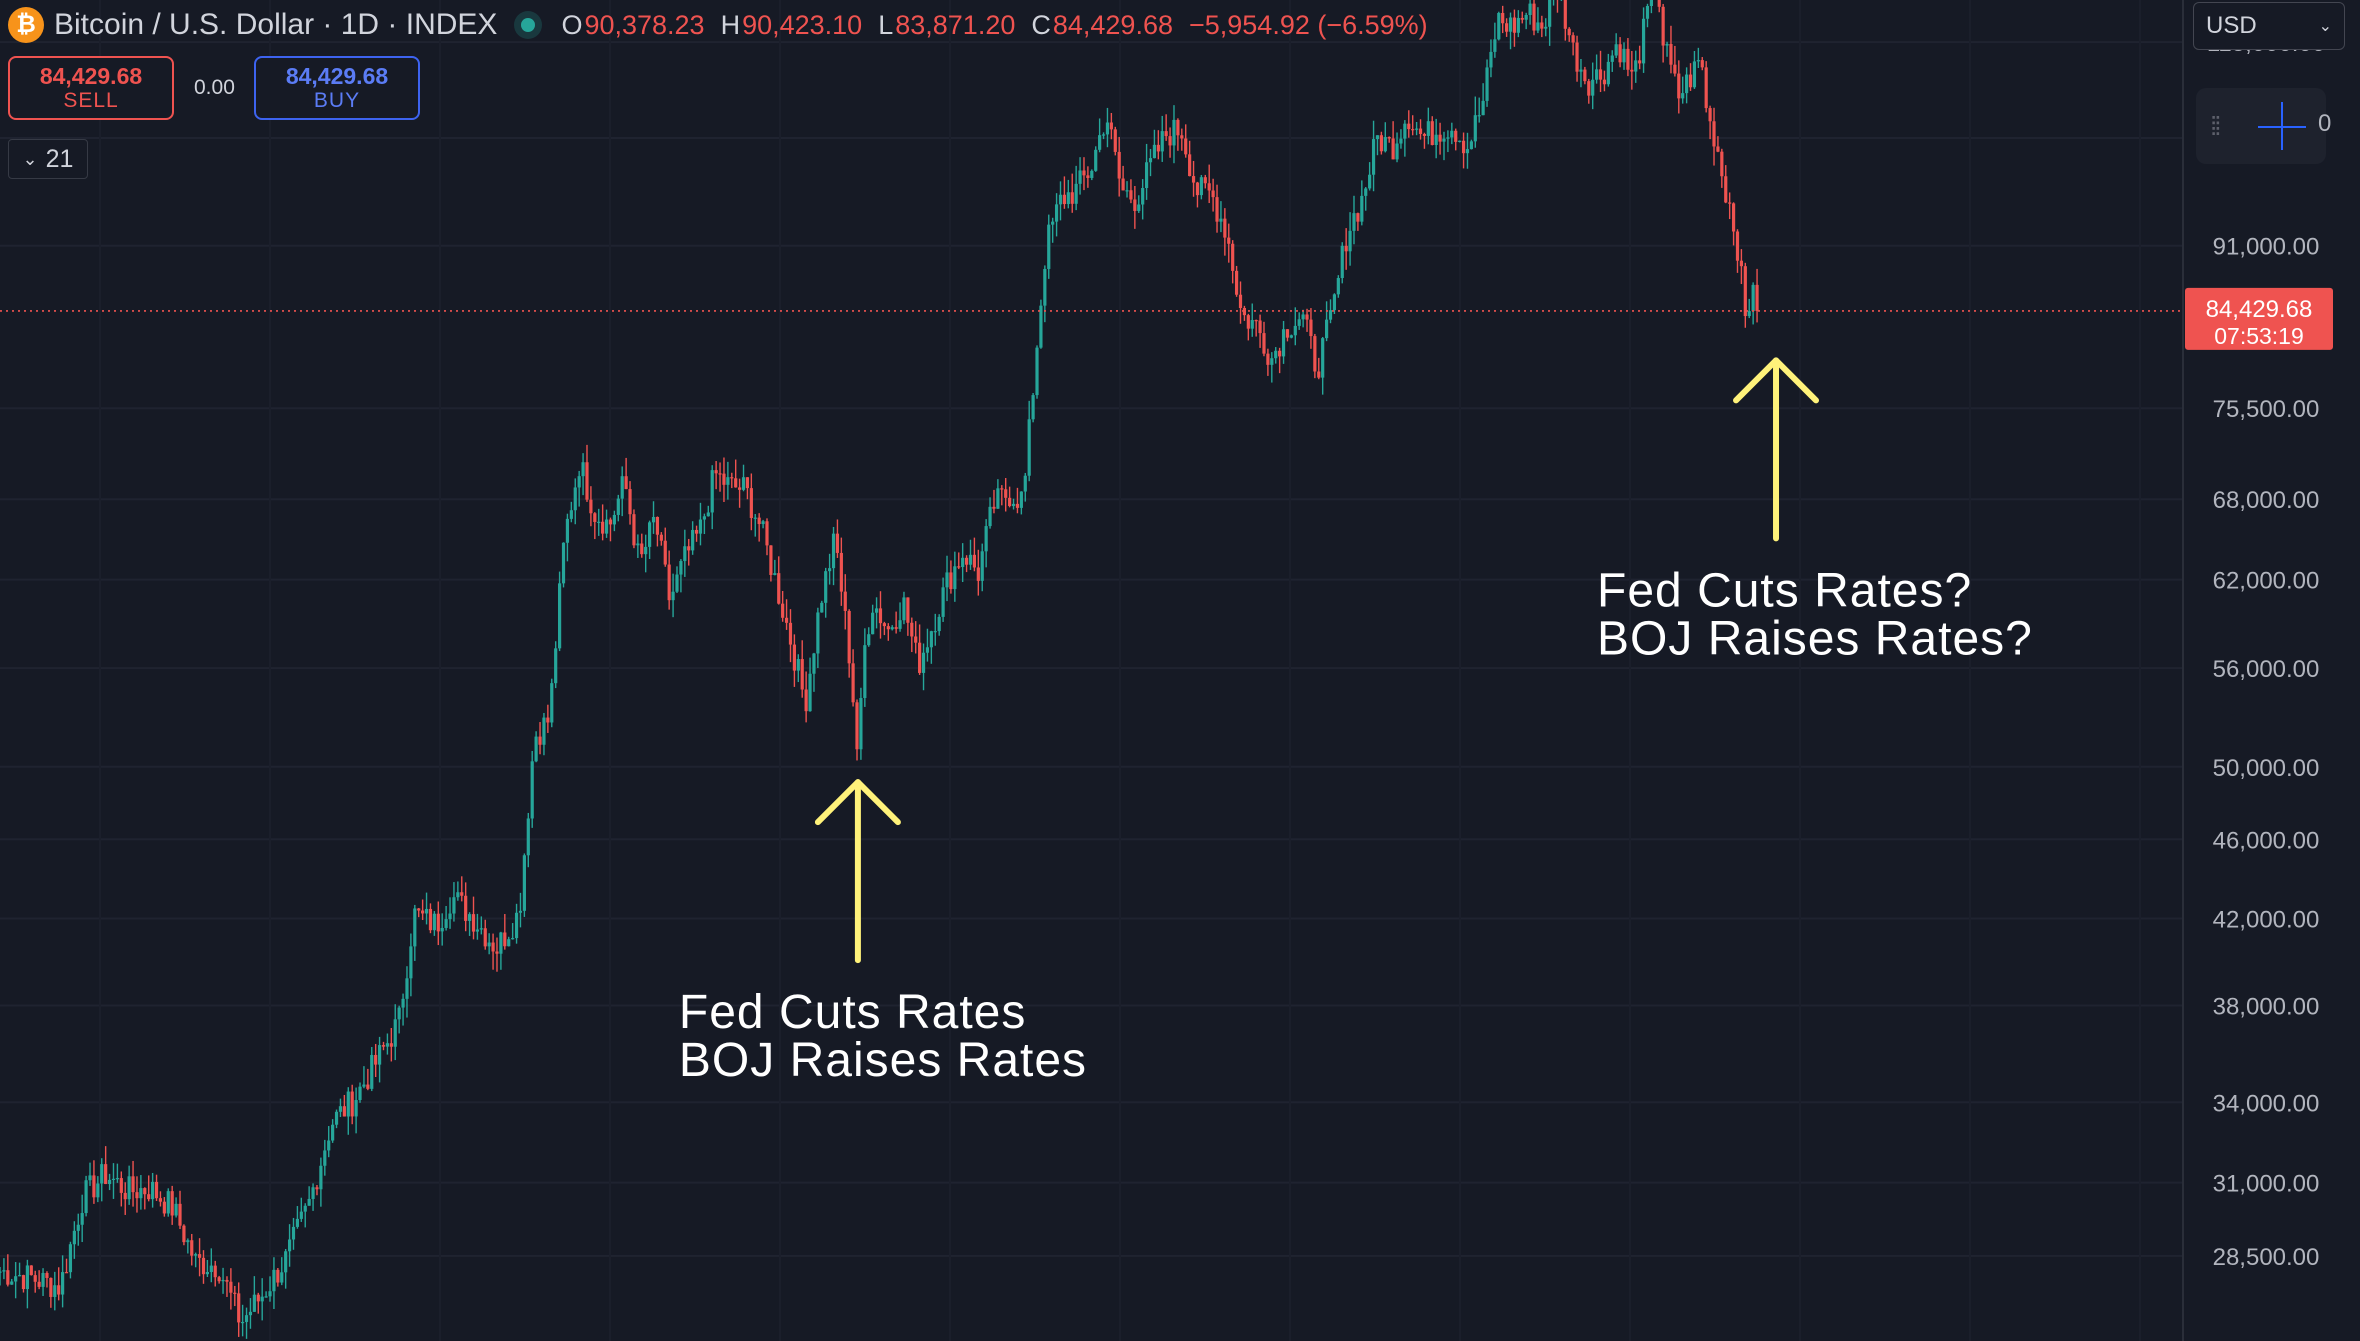 The image size is (2360, 1341). Describe the element at coordinates (2266, 669) in the screenshot. I see `y-tick-label: 56,000.00` at that location.